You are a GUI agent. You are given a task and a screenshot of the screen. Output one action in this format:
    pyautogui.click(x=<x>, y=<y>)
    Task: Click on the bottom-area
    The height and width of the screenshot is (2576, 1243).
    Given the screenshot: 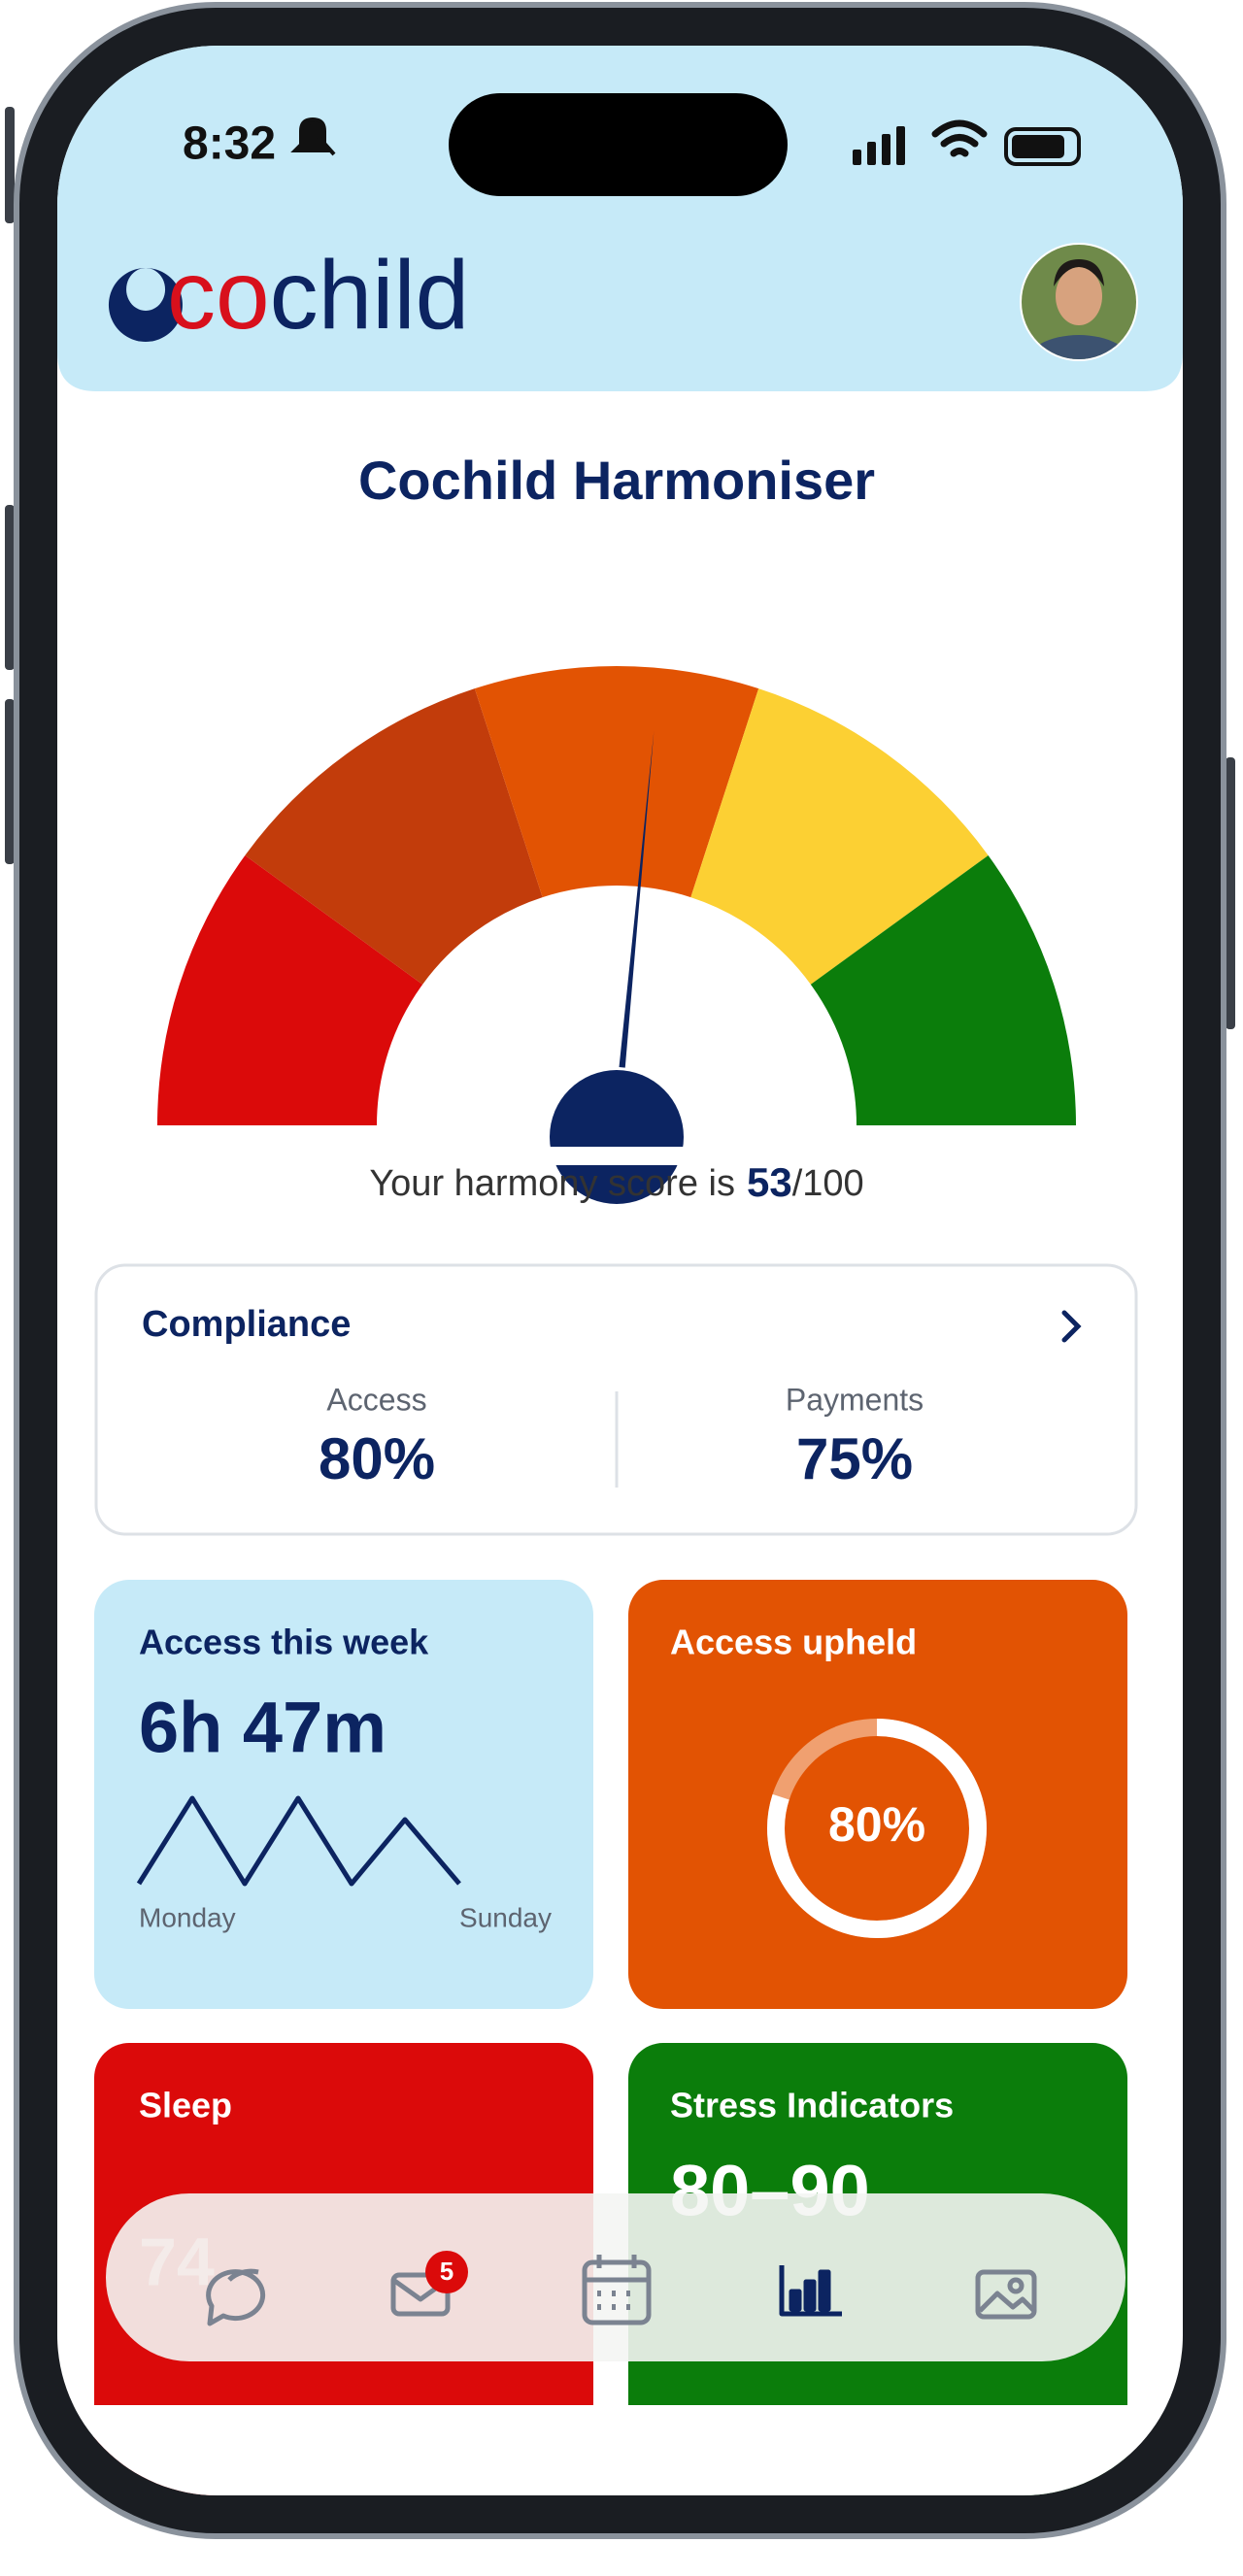 What is the action you would take?
    pyautogui.click(x=620, y=2450)
    